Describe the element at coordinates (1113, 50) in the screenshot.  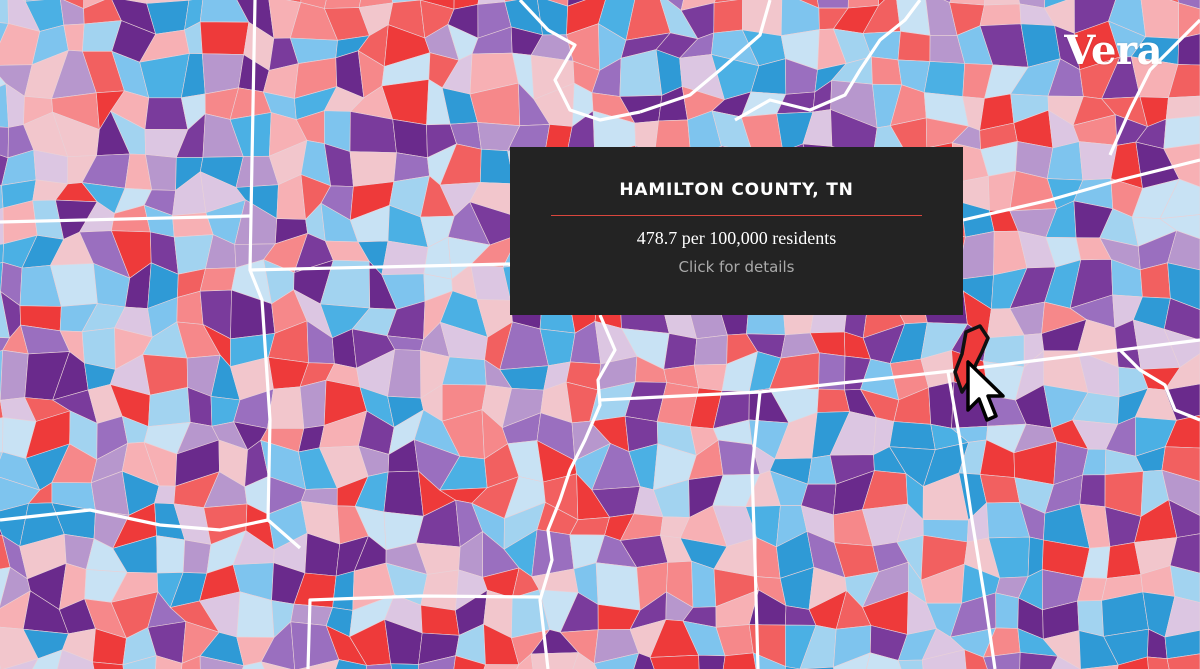
I see `vera-logo: Vera` at that location.